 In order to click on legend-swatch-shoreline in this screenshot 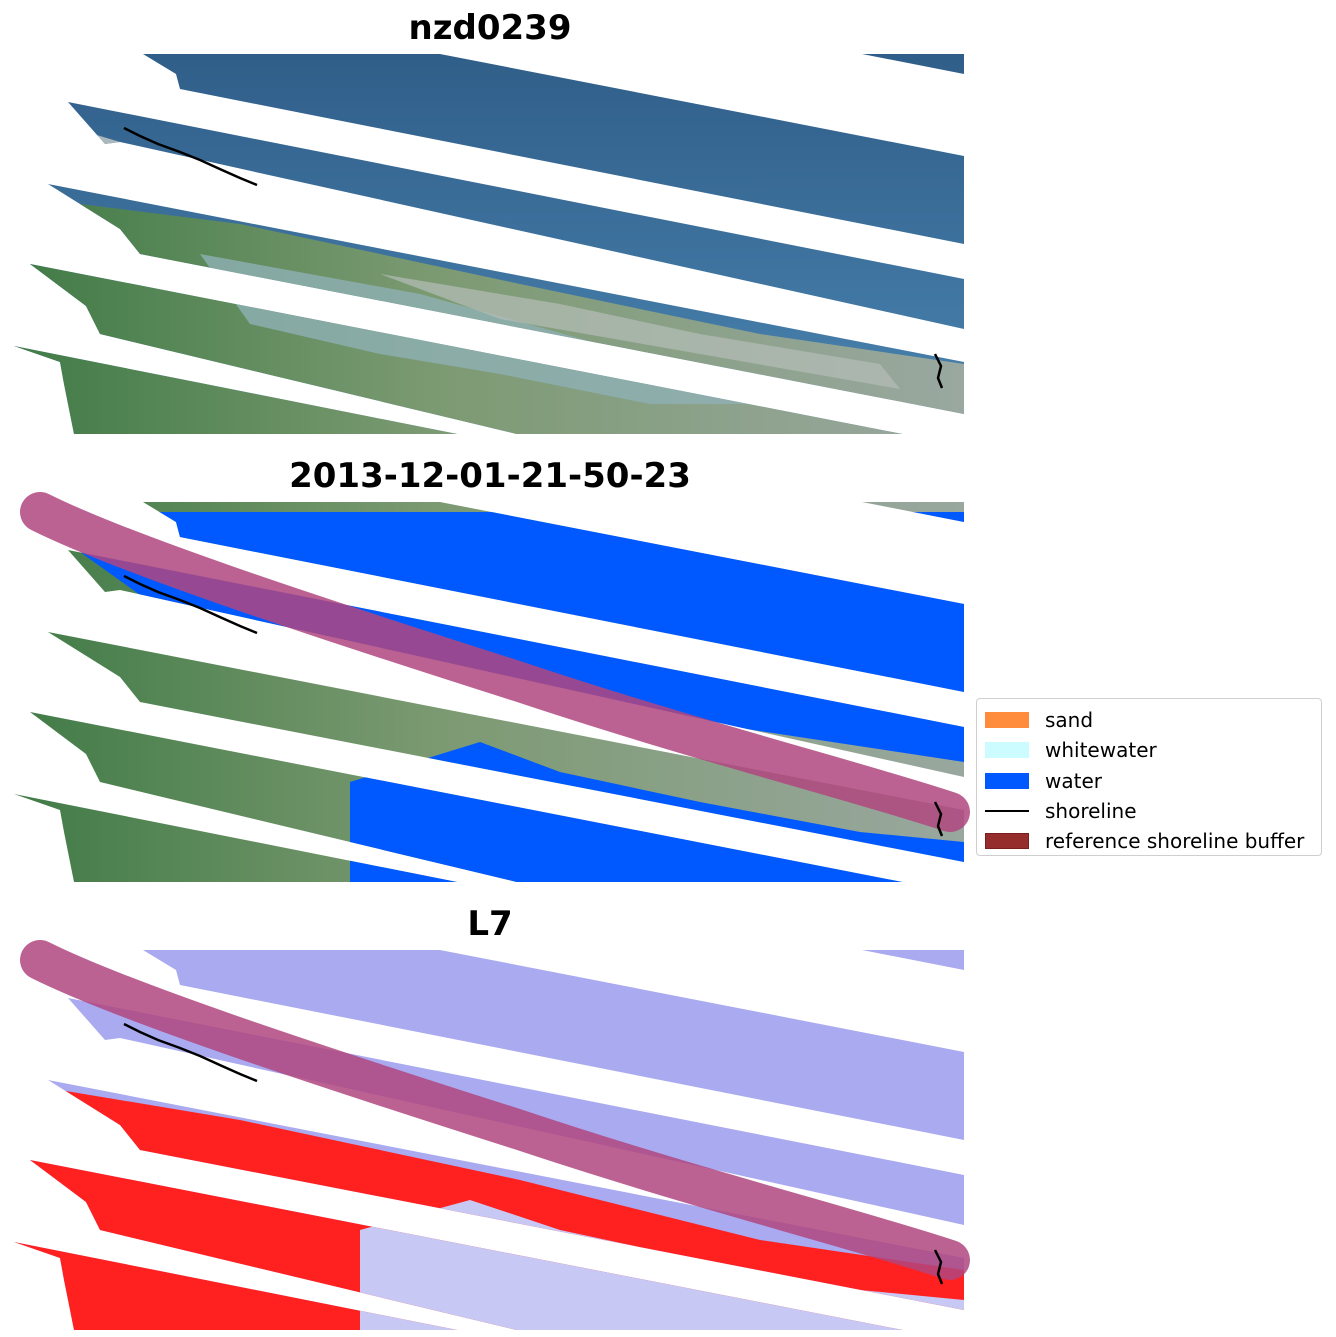, I will do `click(1007, 811)`.